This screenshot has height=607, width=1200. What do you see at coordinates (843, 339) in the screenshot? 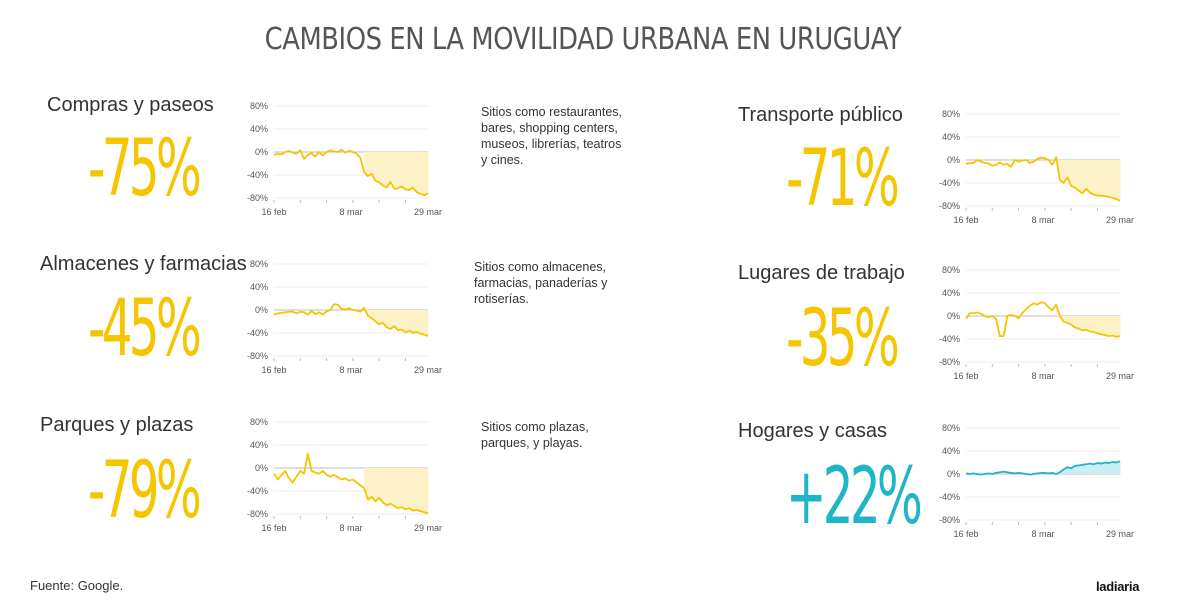
I see `change-value-trabajo: -35%` at bounding box center [843, 339].